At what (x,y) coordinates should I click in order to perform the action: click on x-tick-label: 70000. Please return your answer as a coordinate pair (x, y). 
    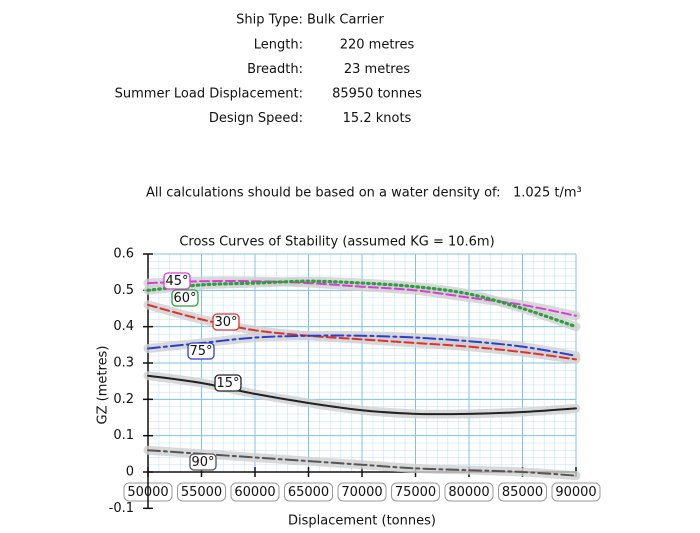
    Looking at the image, I should click on (361, 492).